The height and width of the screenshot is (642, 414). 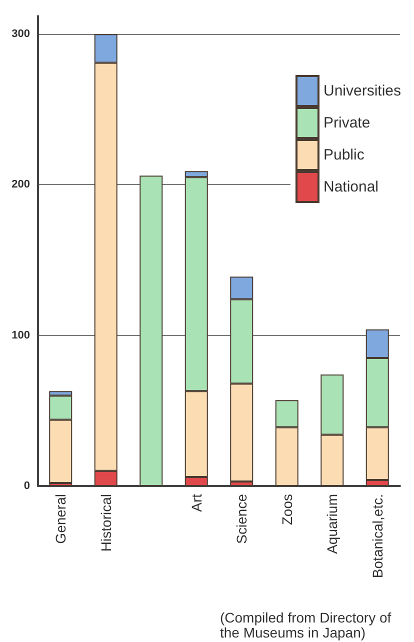 I want to click on bar, so click(x=151, y=331).